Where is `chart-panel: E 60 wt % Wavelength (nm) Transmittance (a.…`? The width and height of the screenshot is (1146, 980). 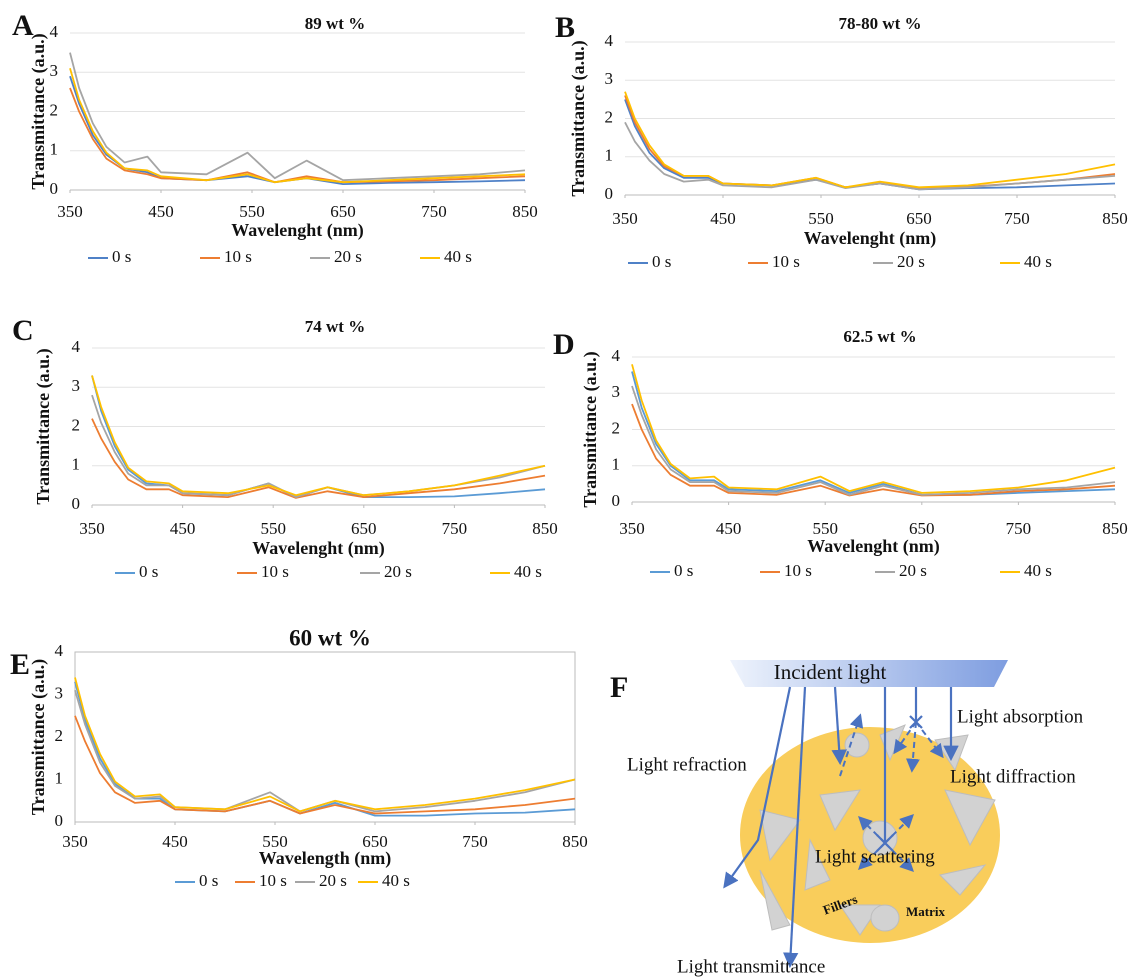 chart-panel: E 60 wt % Wavelength (nm) Transmittance (a.… is located at coordinates (299, 757).